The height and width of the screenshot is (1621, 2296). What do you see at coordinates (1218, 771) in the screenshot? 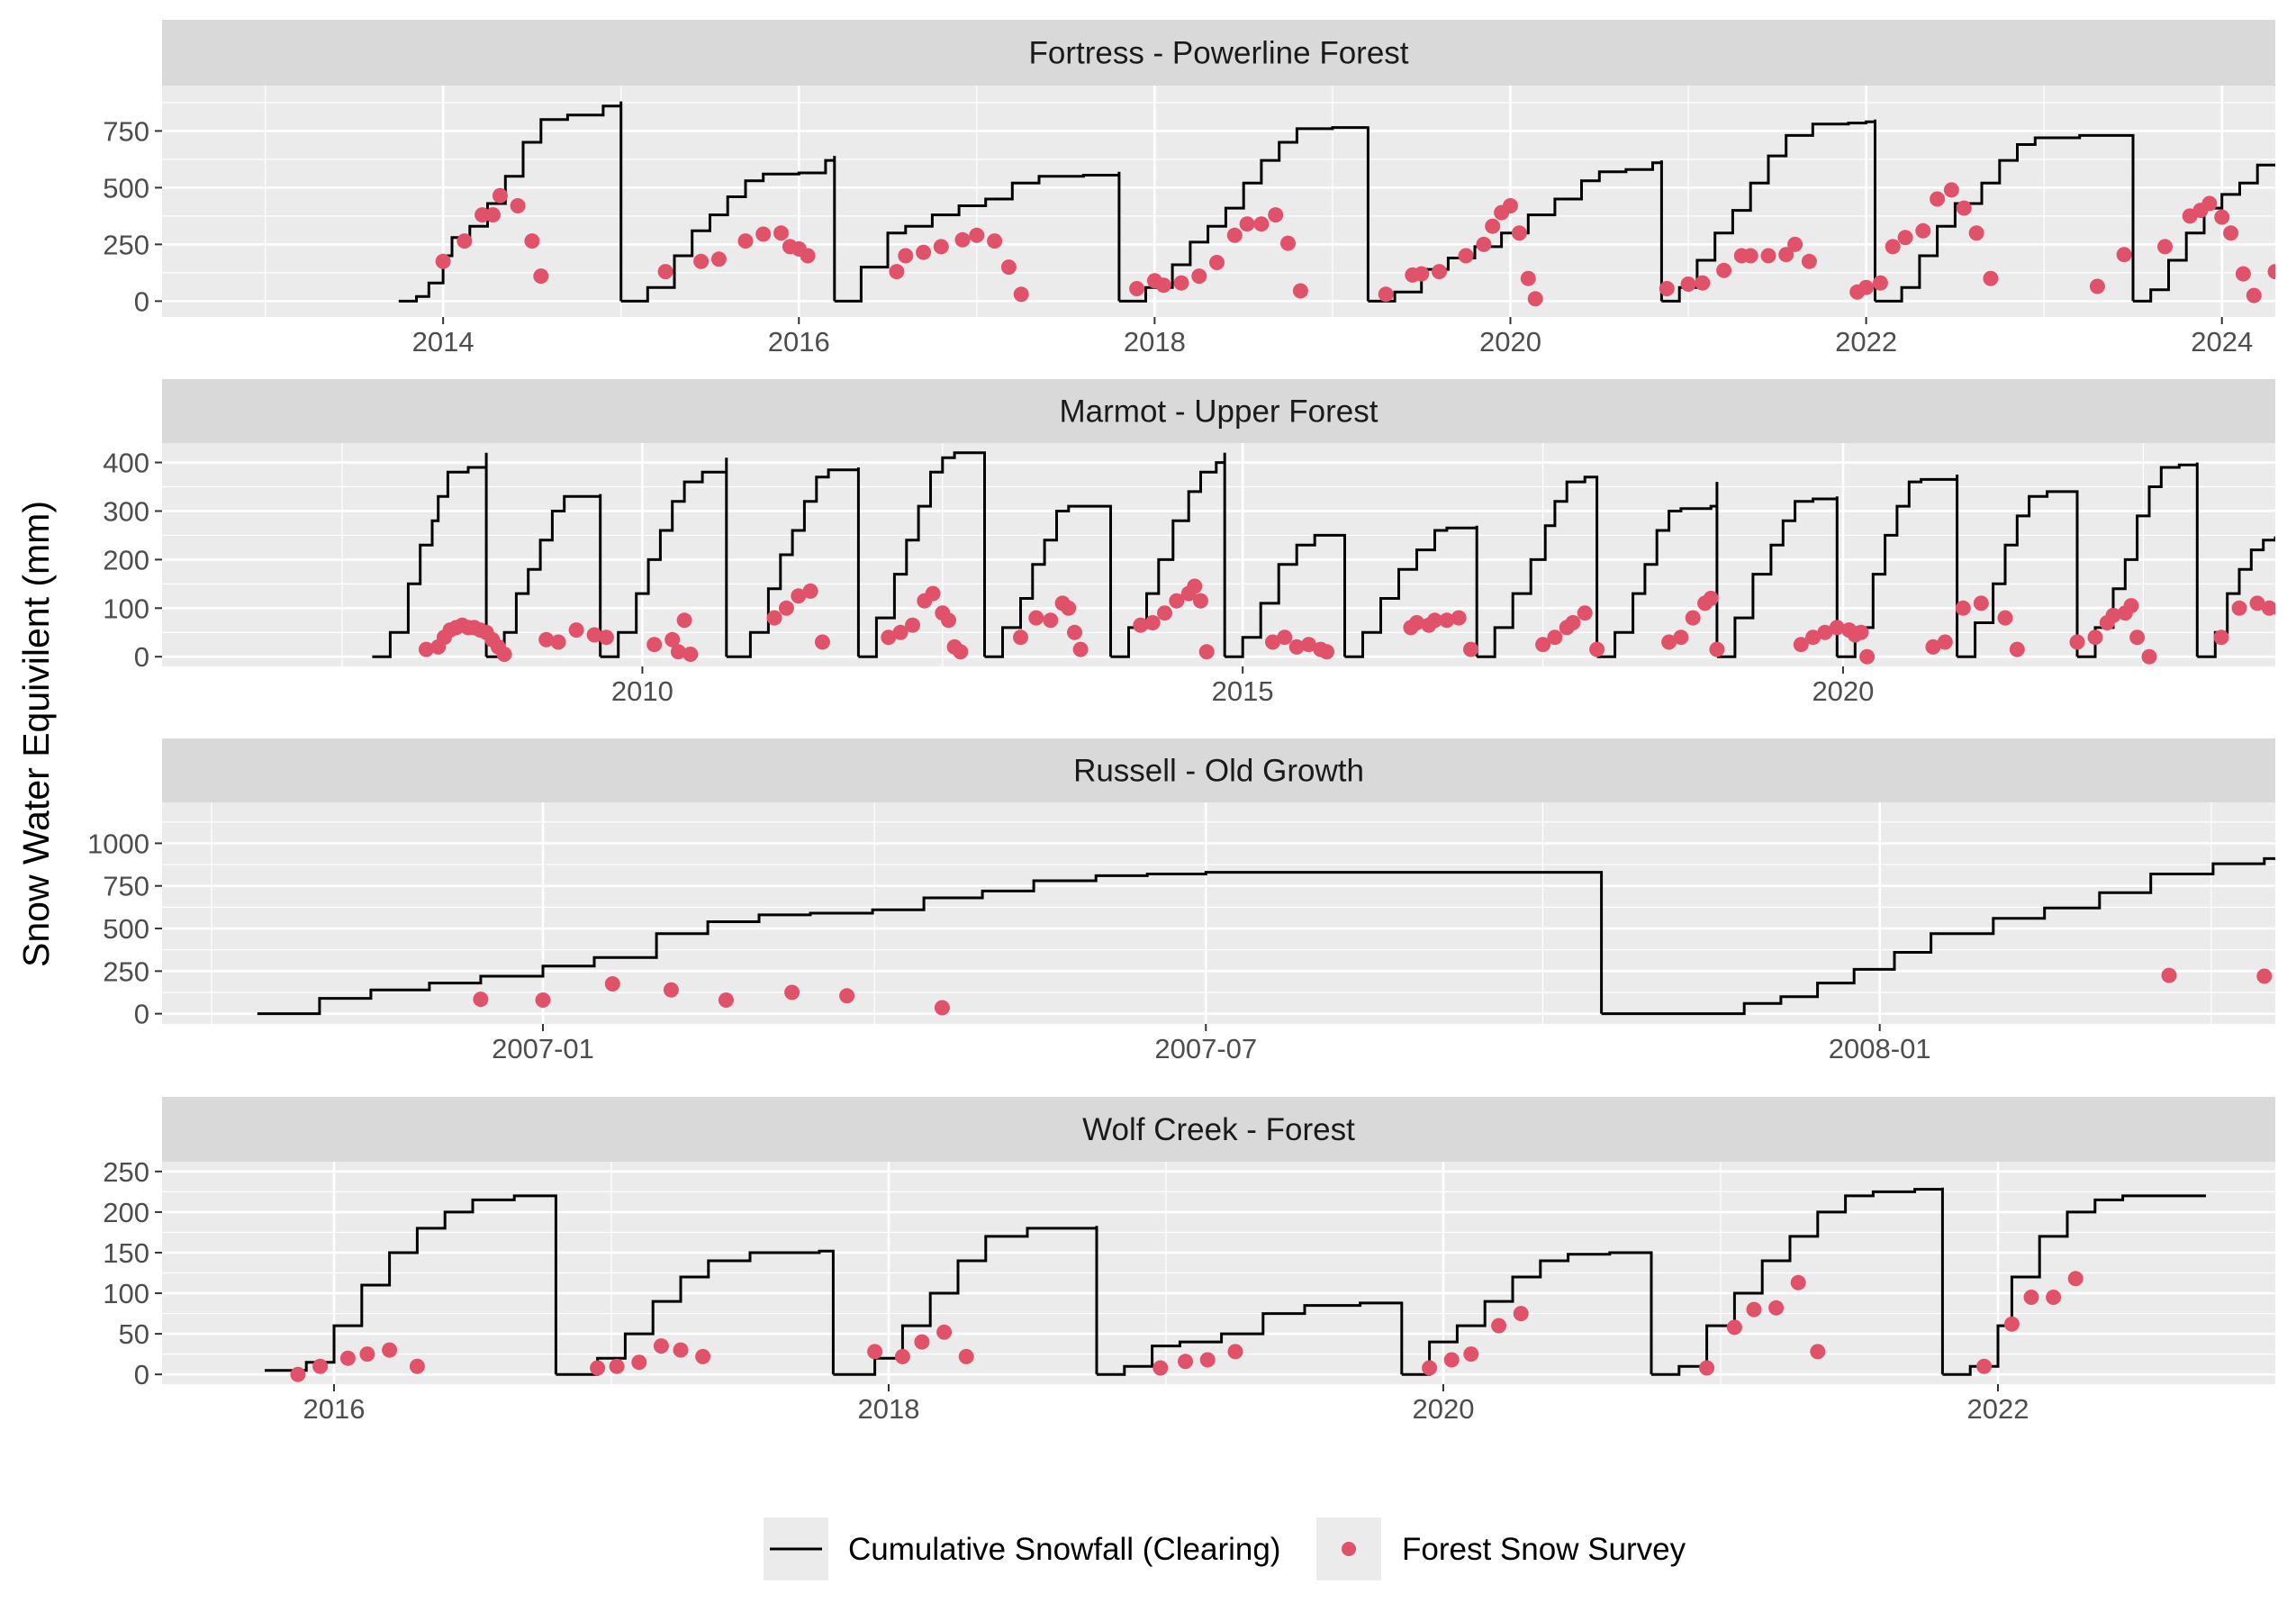
I see `facet-title: Russell - Old Growth` at bounding box center [1218, 771].